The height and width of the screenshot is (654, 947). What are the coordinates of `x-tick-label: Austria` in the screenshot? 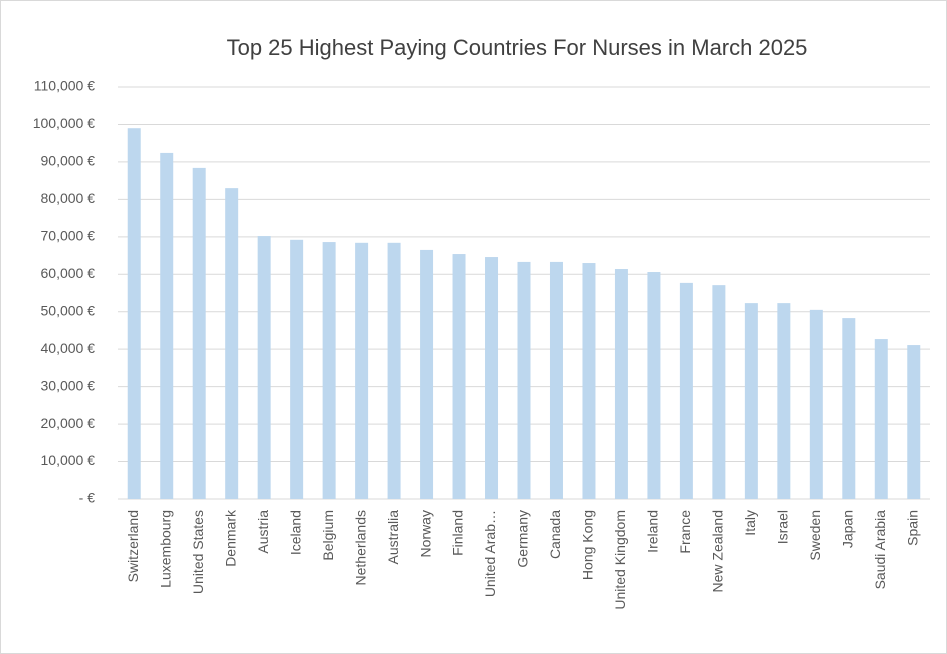 It's located at (263, 532).